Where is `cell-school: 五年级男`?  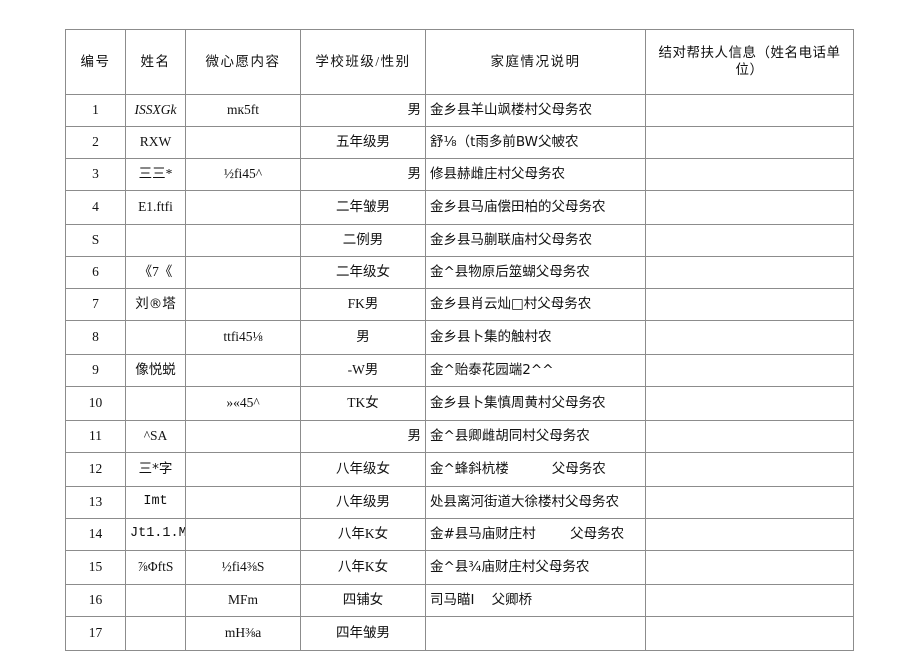
cell-school: 五年级男 is located at coordinates (363, 142).